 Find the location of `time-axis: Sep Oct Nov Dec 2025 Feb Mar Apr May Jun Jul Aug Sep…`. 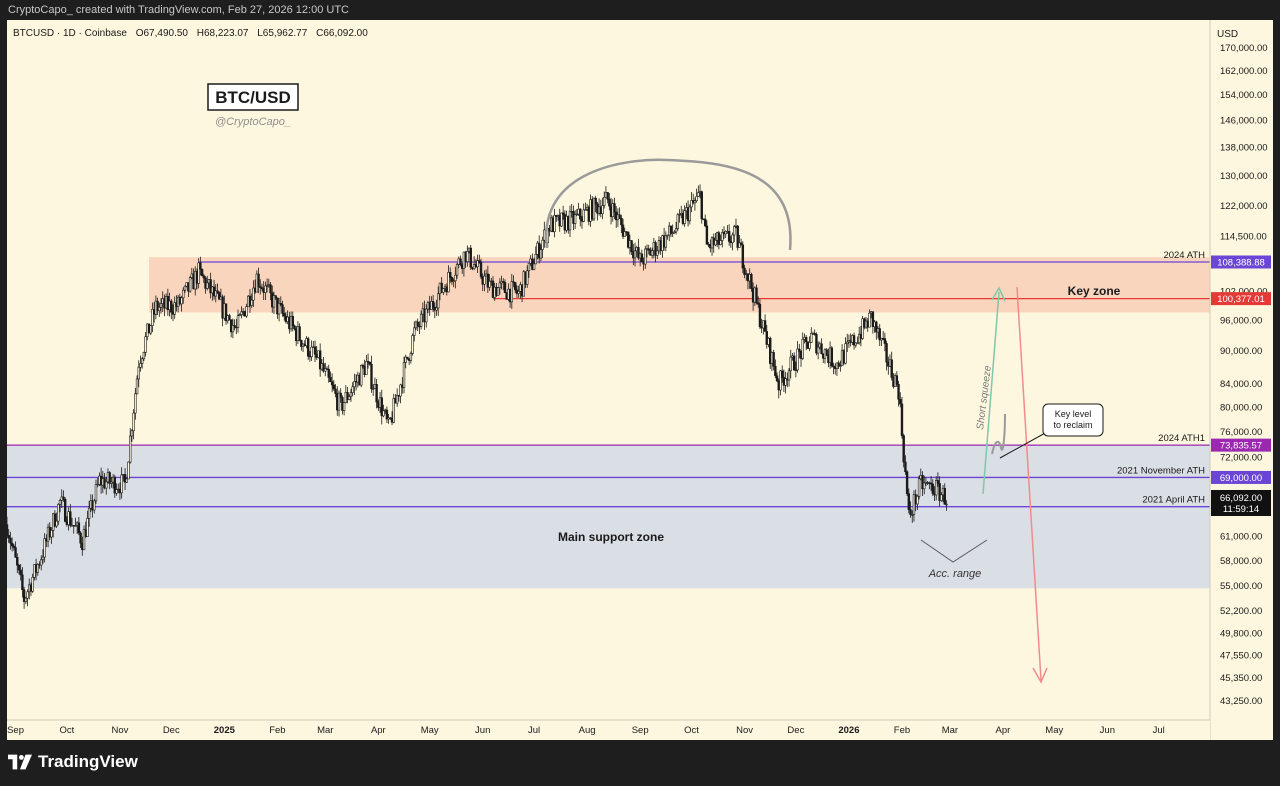

time-axis: Sep Oct Nov Dec 2025 Feb Mar Apr May Jun Jul Aug Sep… is located at coordinates (608, 729).